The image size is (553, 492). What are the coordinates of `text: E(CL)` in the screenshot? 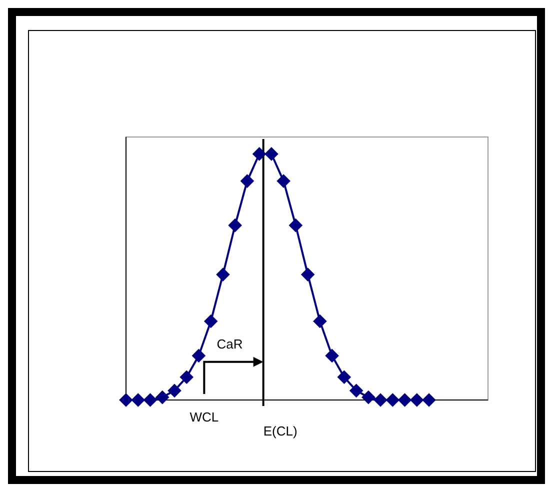 It's located at (280, 431).